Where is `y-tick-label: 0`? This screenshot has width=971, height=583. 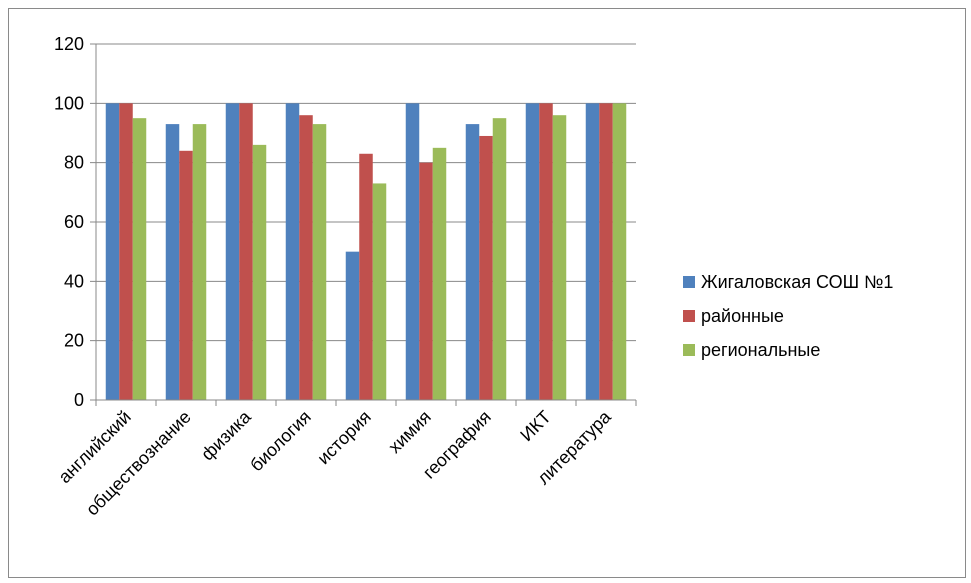 y-tick-label: 0 is located at coordinates (79, 400).